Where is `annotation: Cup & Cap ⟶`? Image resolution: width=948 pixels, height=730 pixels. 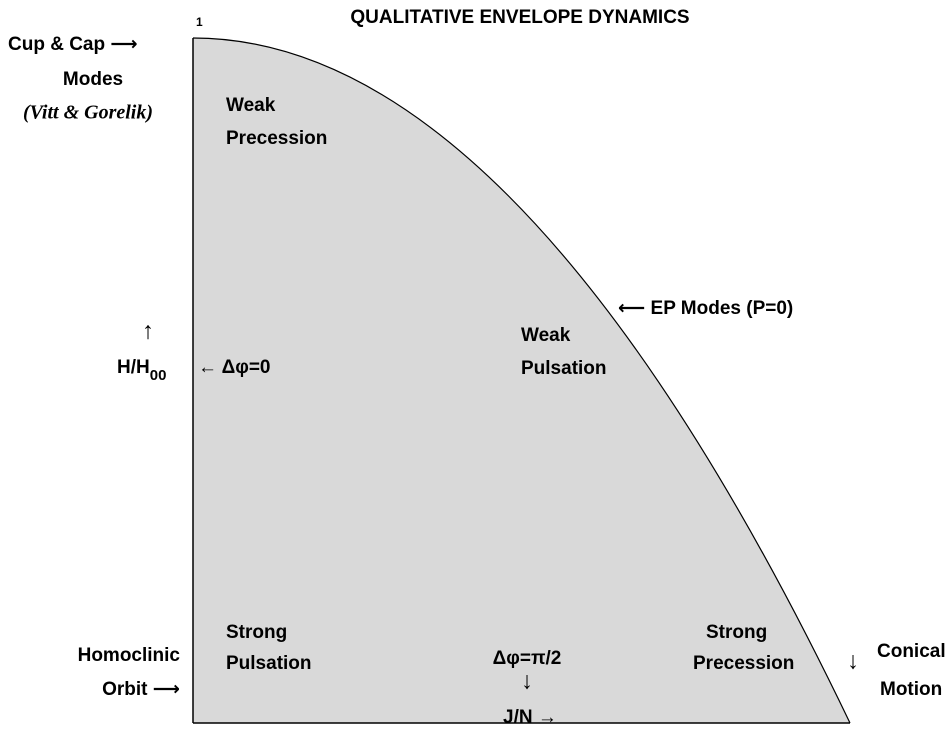 annotation: Cup & Cap ⟶ is located at coordinates (73, 44).